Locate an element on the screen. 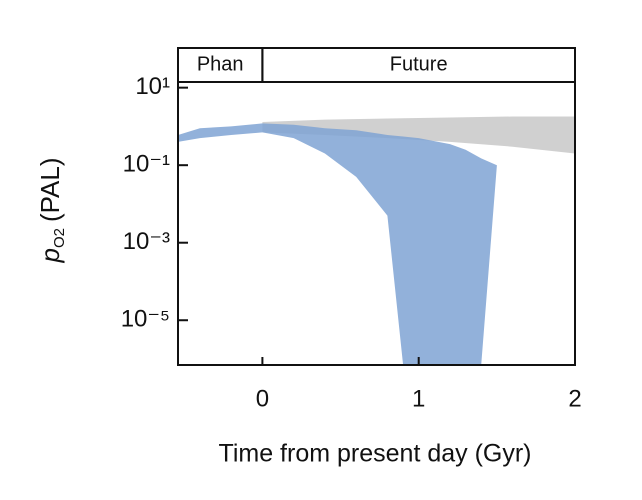  y-tick-label: 10⁻¹ is located at coordinates (146, 164).